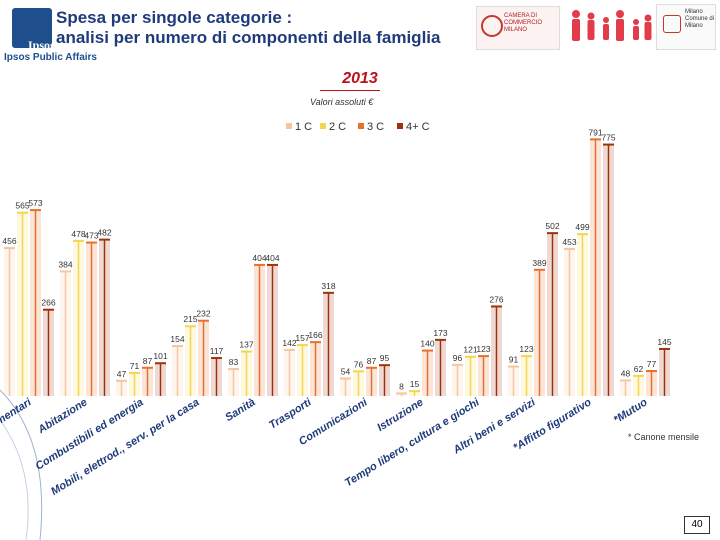  What do you see at coordinates (582, 227) in the screenshot?
I see `value-label-10-1: 499` at bounding box center [582, 227].